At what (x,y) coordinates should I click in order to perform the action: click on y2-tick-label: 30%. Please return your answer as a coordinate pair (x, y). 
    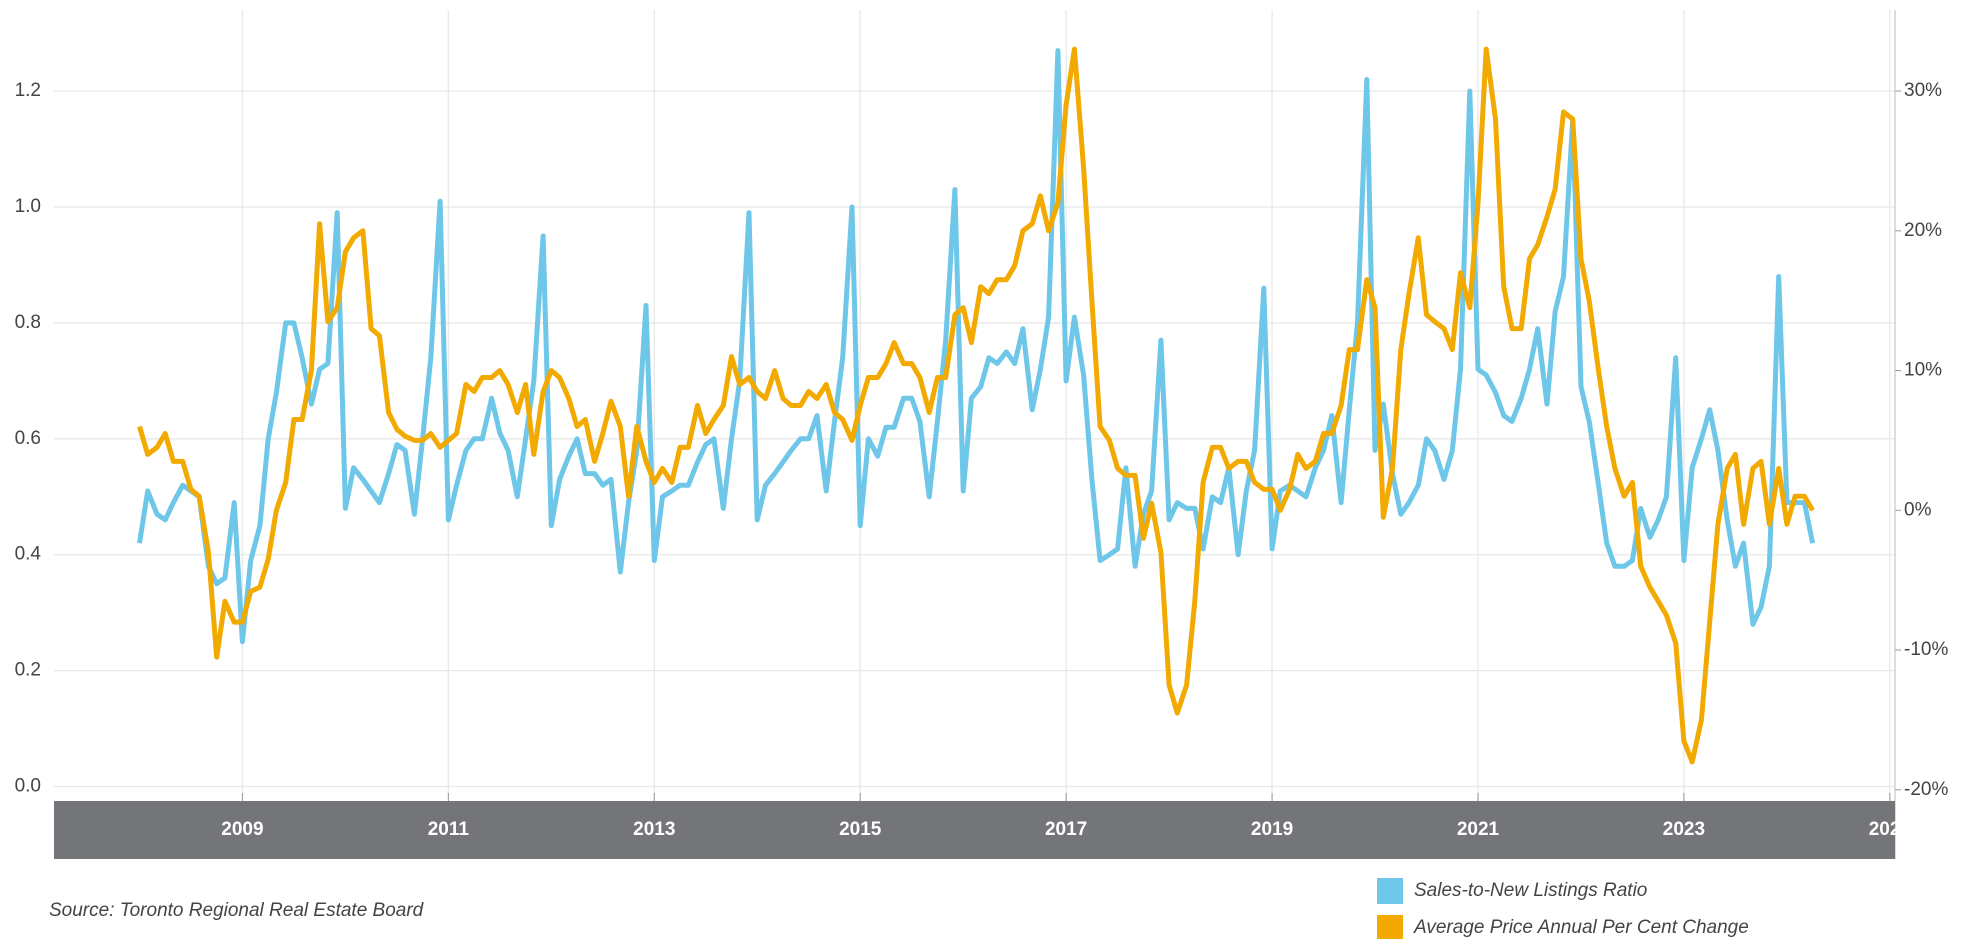
    Looking at the image, I should click on (1923, 90).